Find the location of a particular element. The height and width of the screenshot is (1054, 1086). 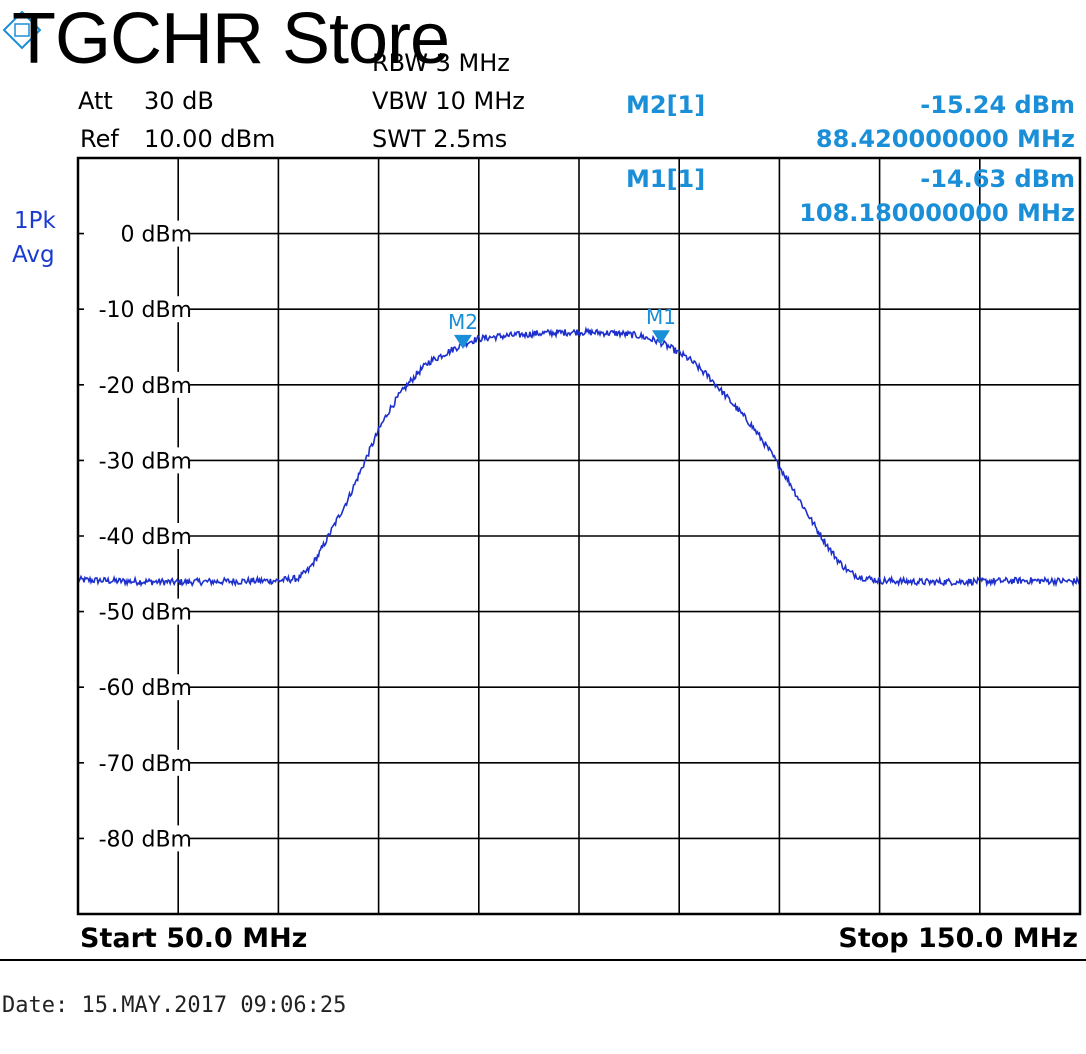

ref-value: 10.00 dBm is located at coordinates (210, 139).